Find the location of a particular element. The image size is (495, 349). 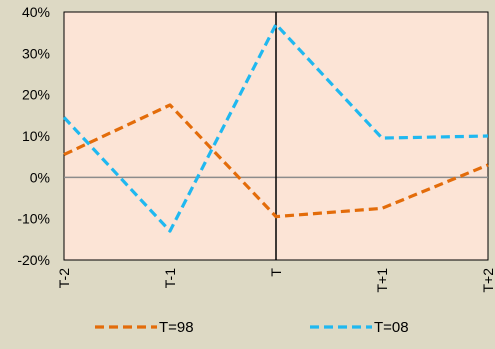

legend-label-1: T=98 is located at coordinates (176, 327).